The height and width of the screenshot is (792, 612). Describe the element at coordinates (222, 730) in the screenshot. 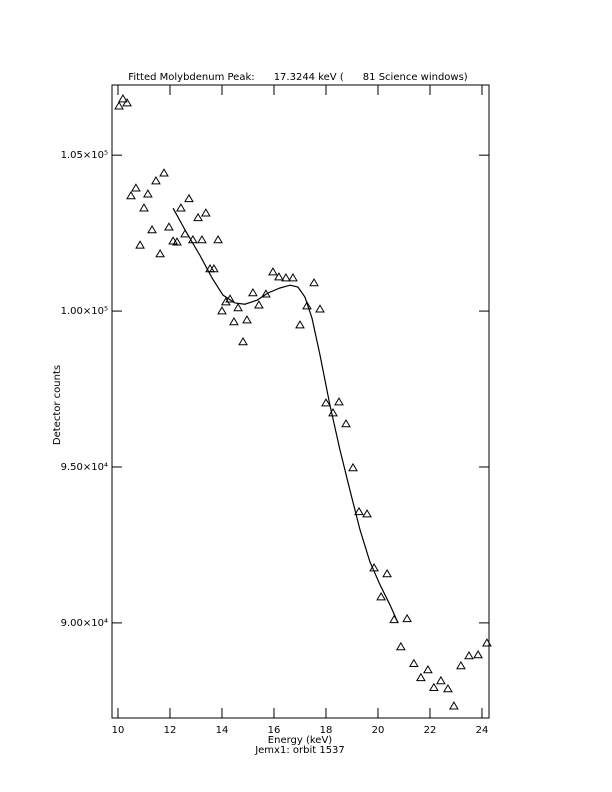

I see `x-tick-label: 14` at that location.